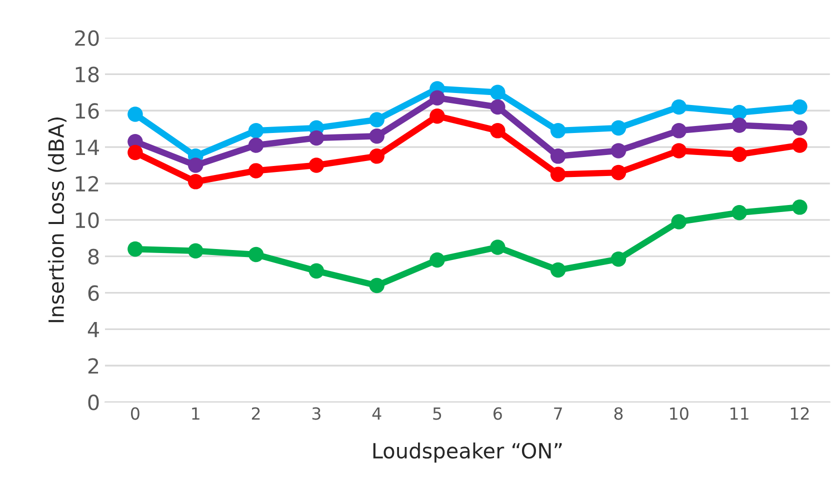  Describe the element at coordinates (799, 413) in the screenshot. I see `x-tick-label: 12` at that location.